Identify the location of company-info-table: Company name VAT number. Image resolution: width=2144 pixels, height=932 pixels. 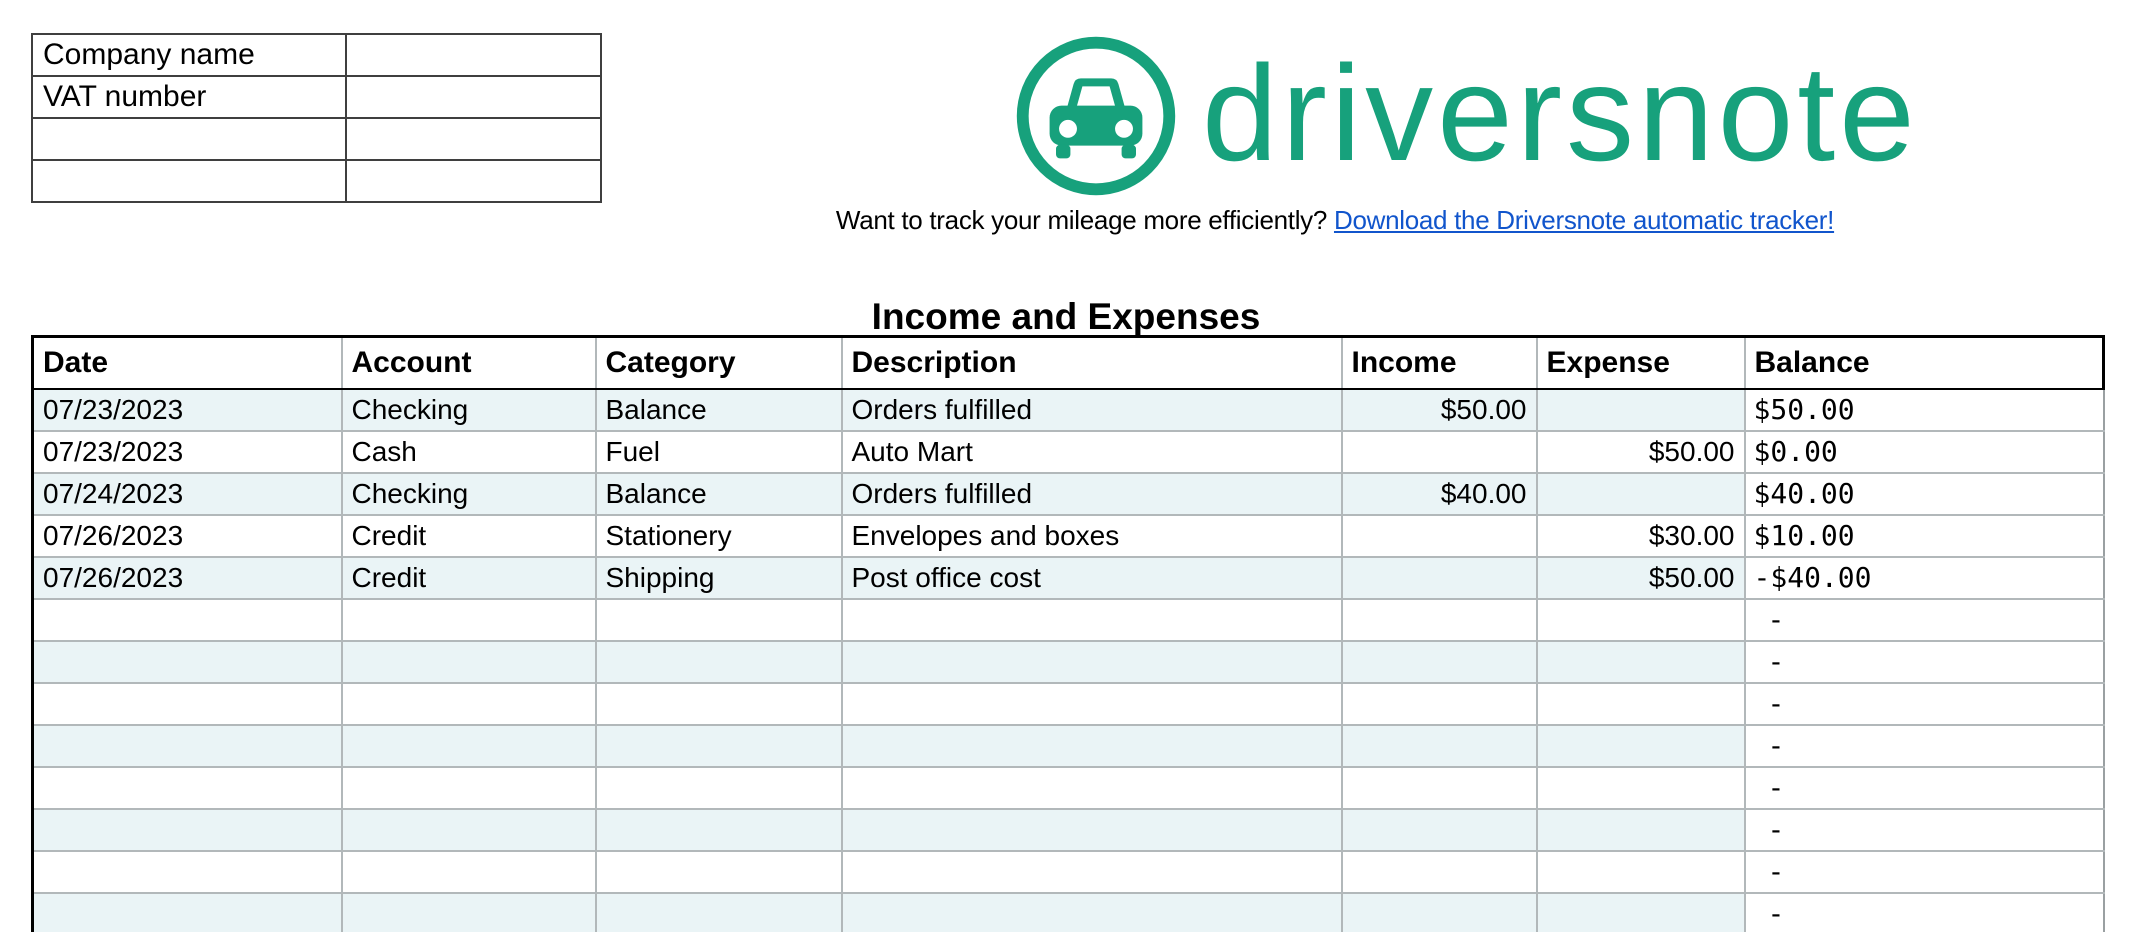
(316, 118).